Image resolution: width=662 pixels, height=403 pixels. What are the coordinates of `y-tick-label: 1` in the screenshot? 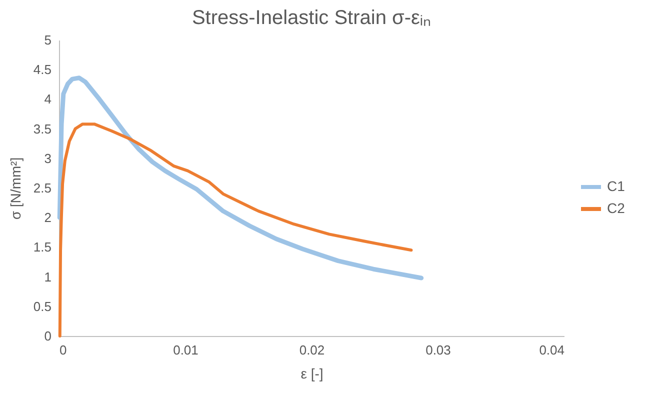 It's located at (48, 276).